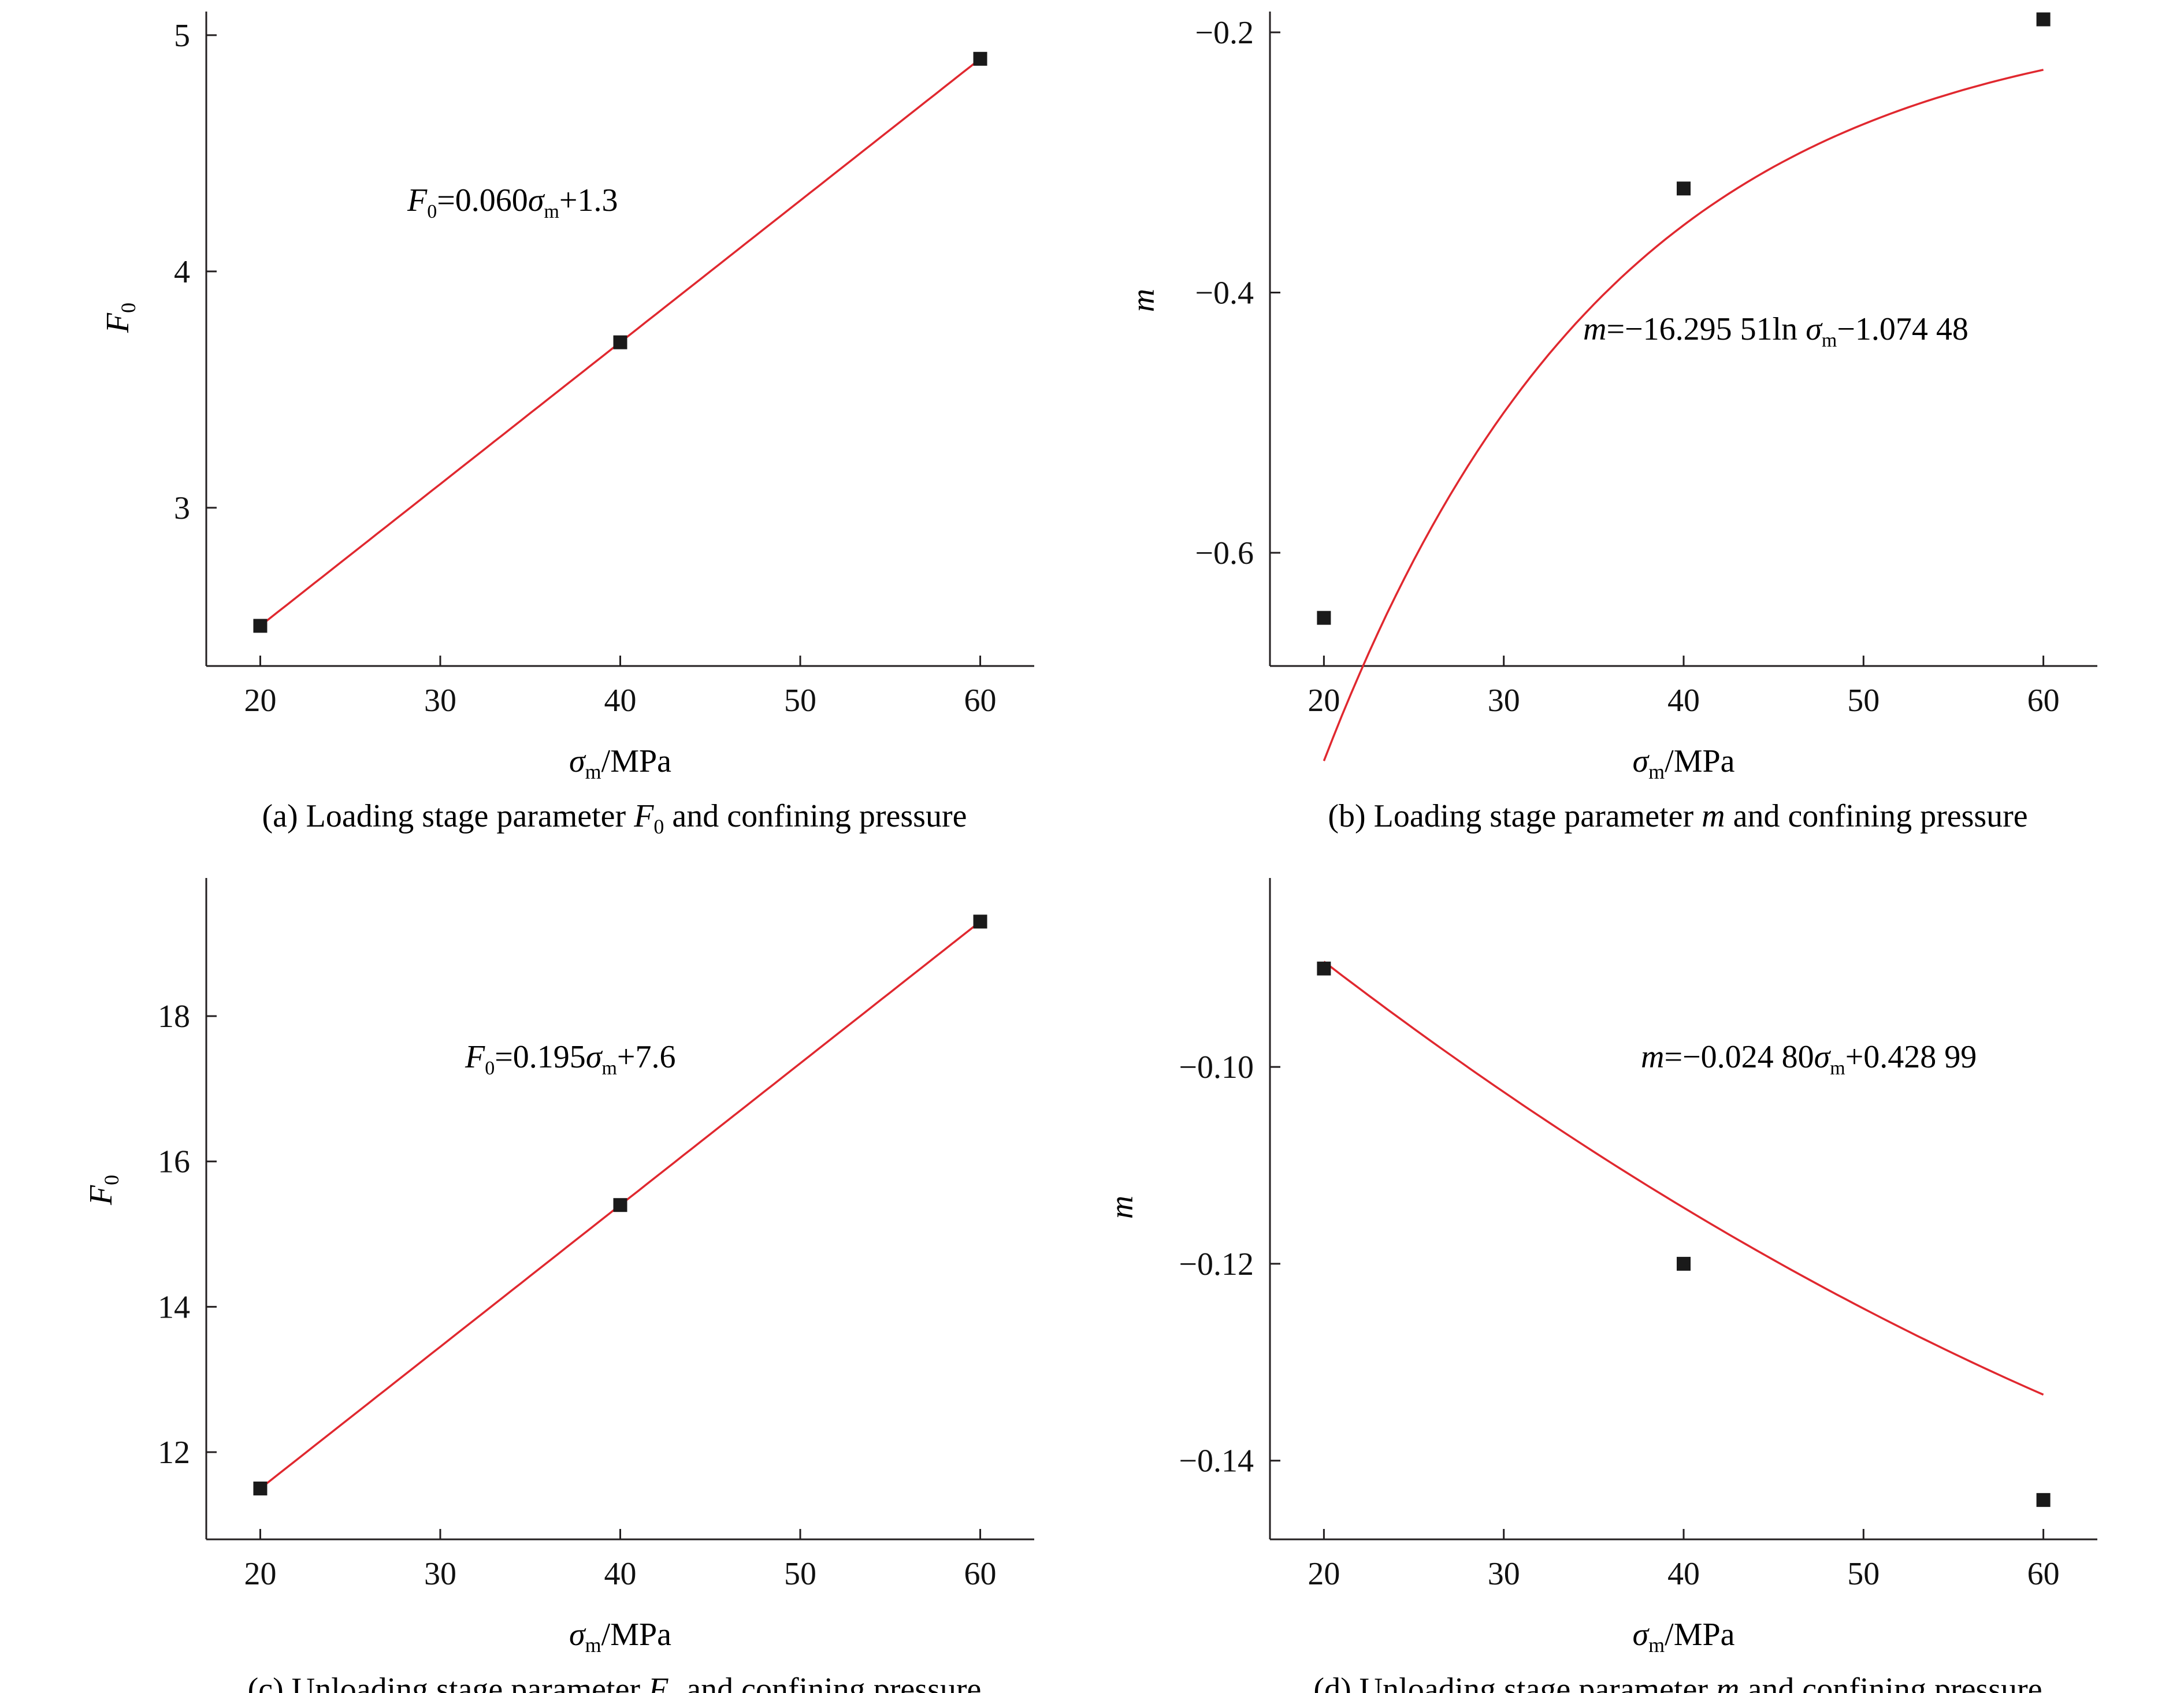  What do you see at coordinates (1684, 1637) in the screenshot?
I see `x-axis-label-d: σm/MPa` at bounding box center [1684, 1637].